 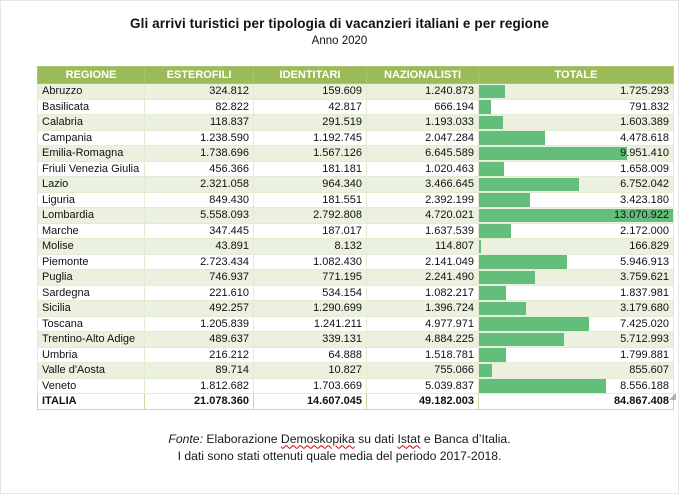 What do you see at coordinates (310, 246) in the screenshot?
I see `identitari-cell: 8.132` at bounding box center [310, 246].